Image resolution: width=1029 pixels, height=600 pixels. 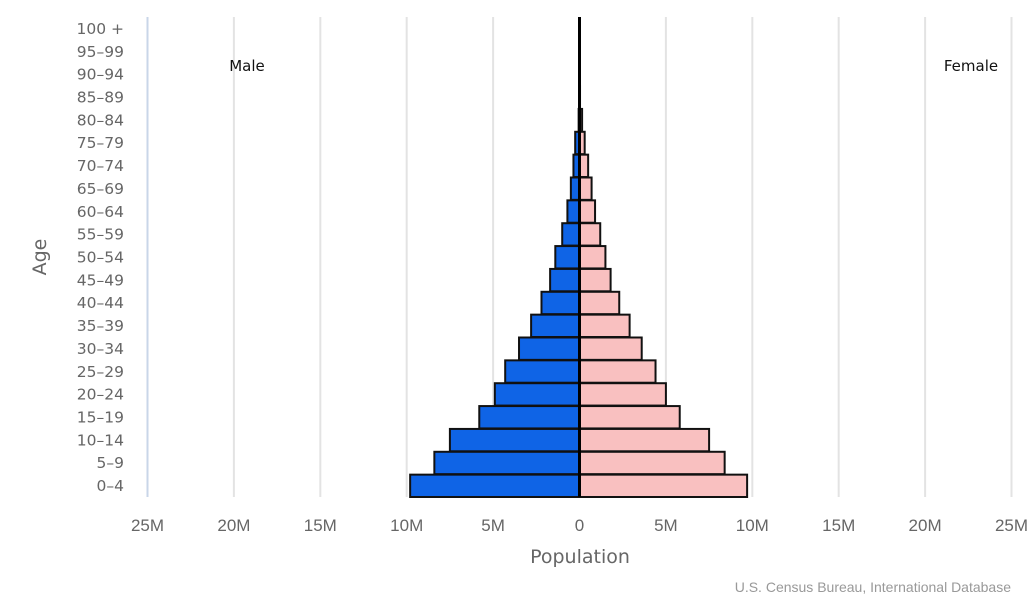 What do you see at coordinates (40, 257) in the screenshot?
I see `y-axis-title: Age` at bounding box center [40, 257].